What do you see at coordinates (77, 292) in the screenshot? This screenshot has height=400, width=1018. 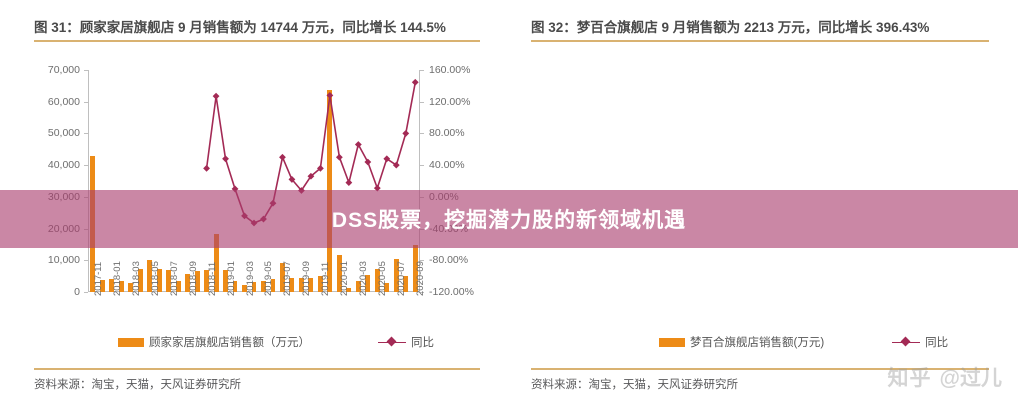 I see `y-tick-label-left: 0` at bounding box center [77, 292].